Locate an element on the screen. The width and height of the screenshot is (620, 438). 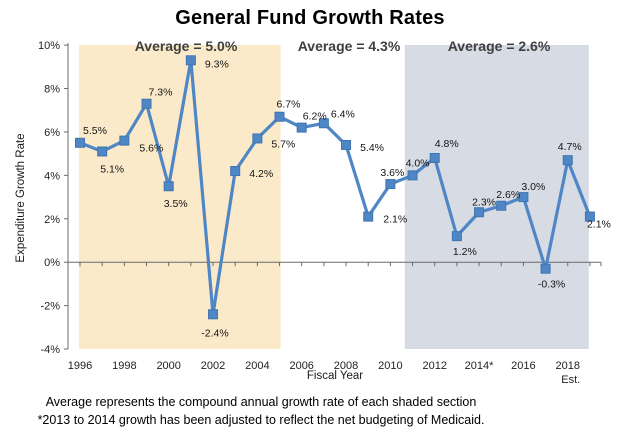
data-label-2008: 5.4% is located at coordinates (372, 148).